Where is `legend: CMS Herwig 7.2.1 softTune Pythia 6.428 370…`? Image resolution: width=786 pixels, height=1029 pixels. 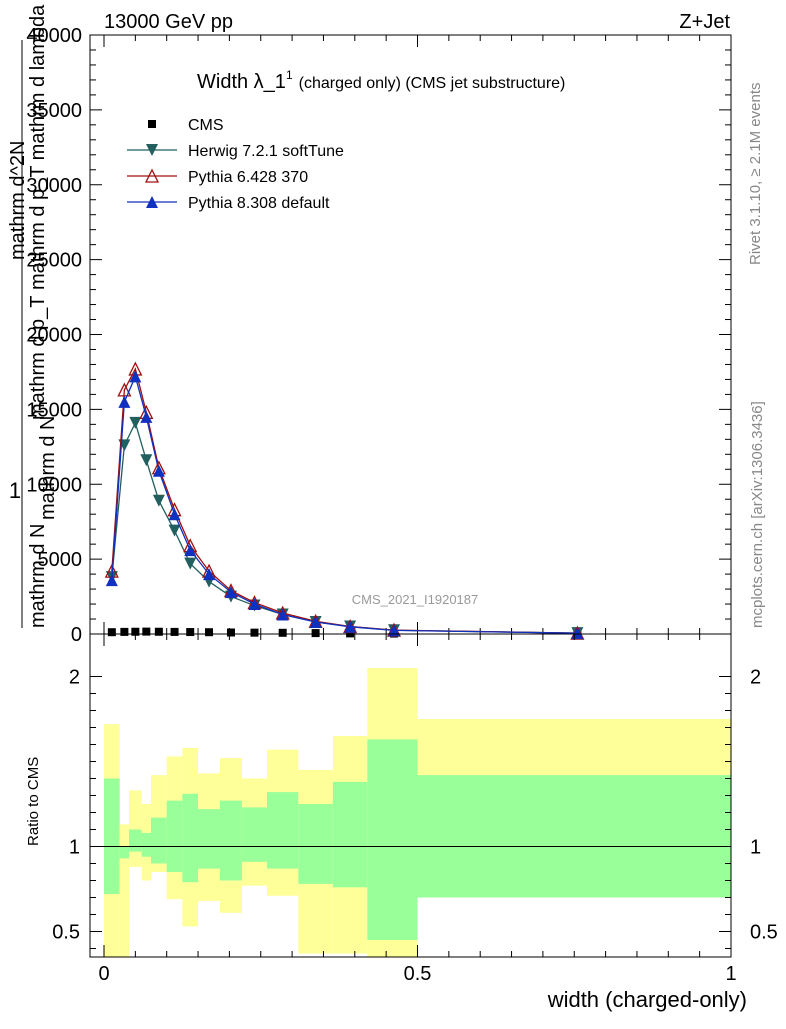
legend: CMS Herwig 7.2.1 softTune Pythia 6.428 370… is located at coordinates (235, 164).